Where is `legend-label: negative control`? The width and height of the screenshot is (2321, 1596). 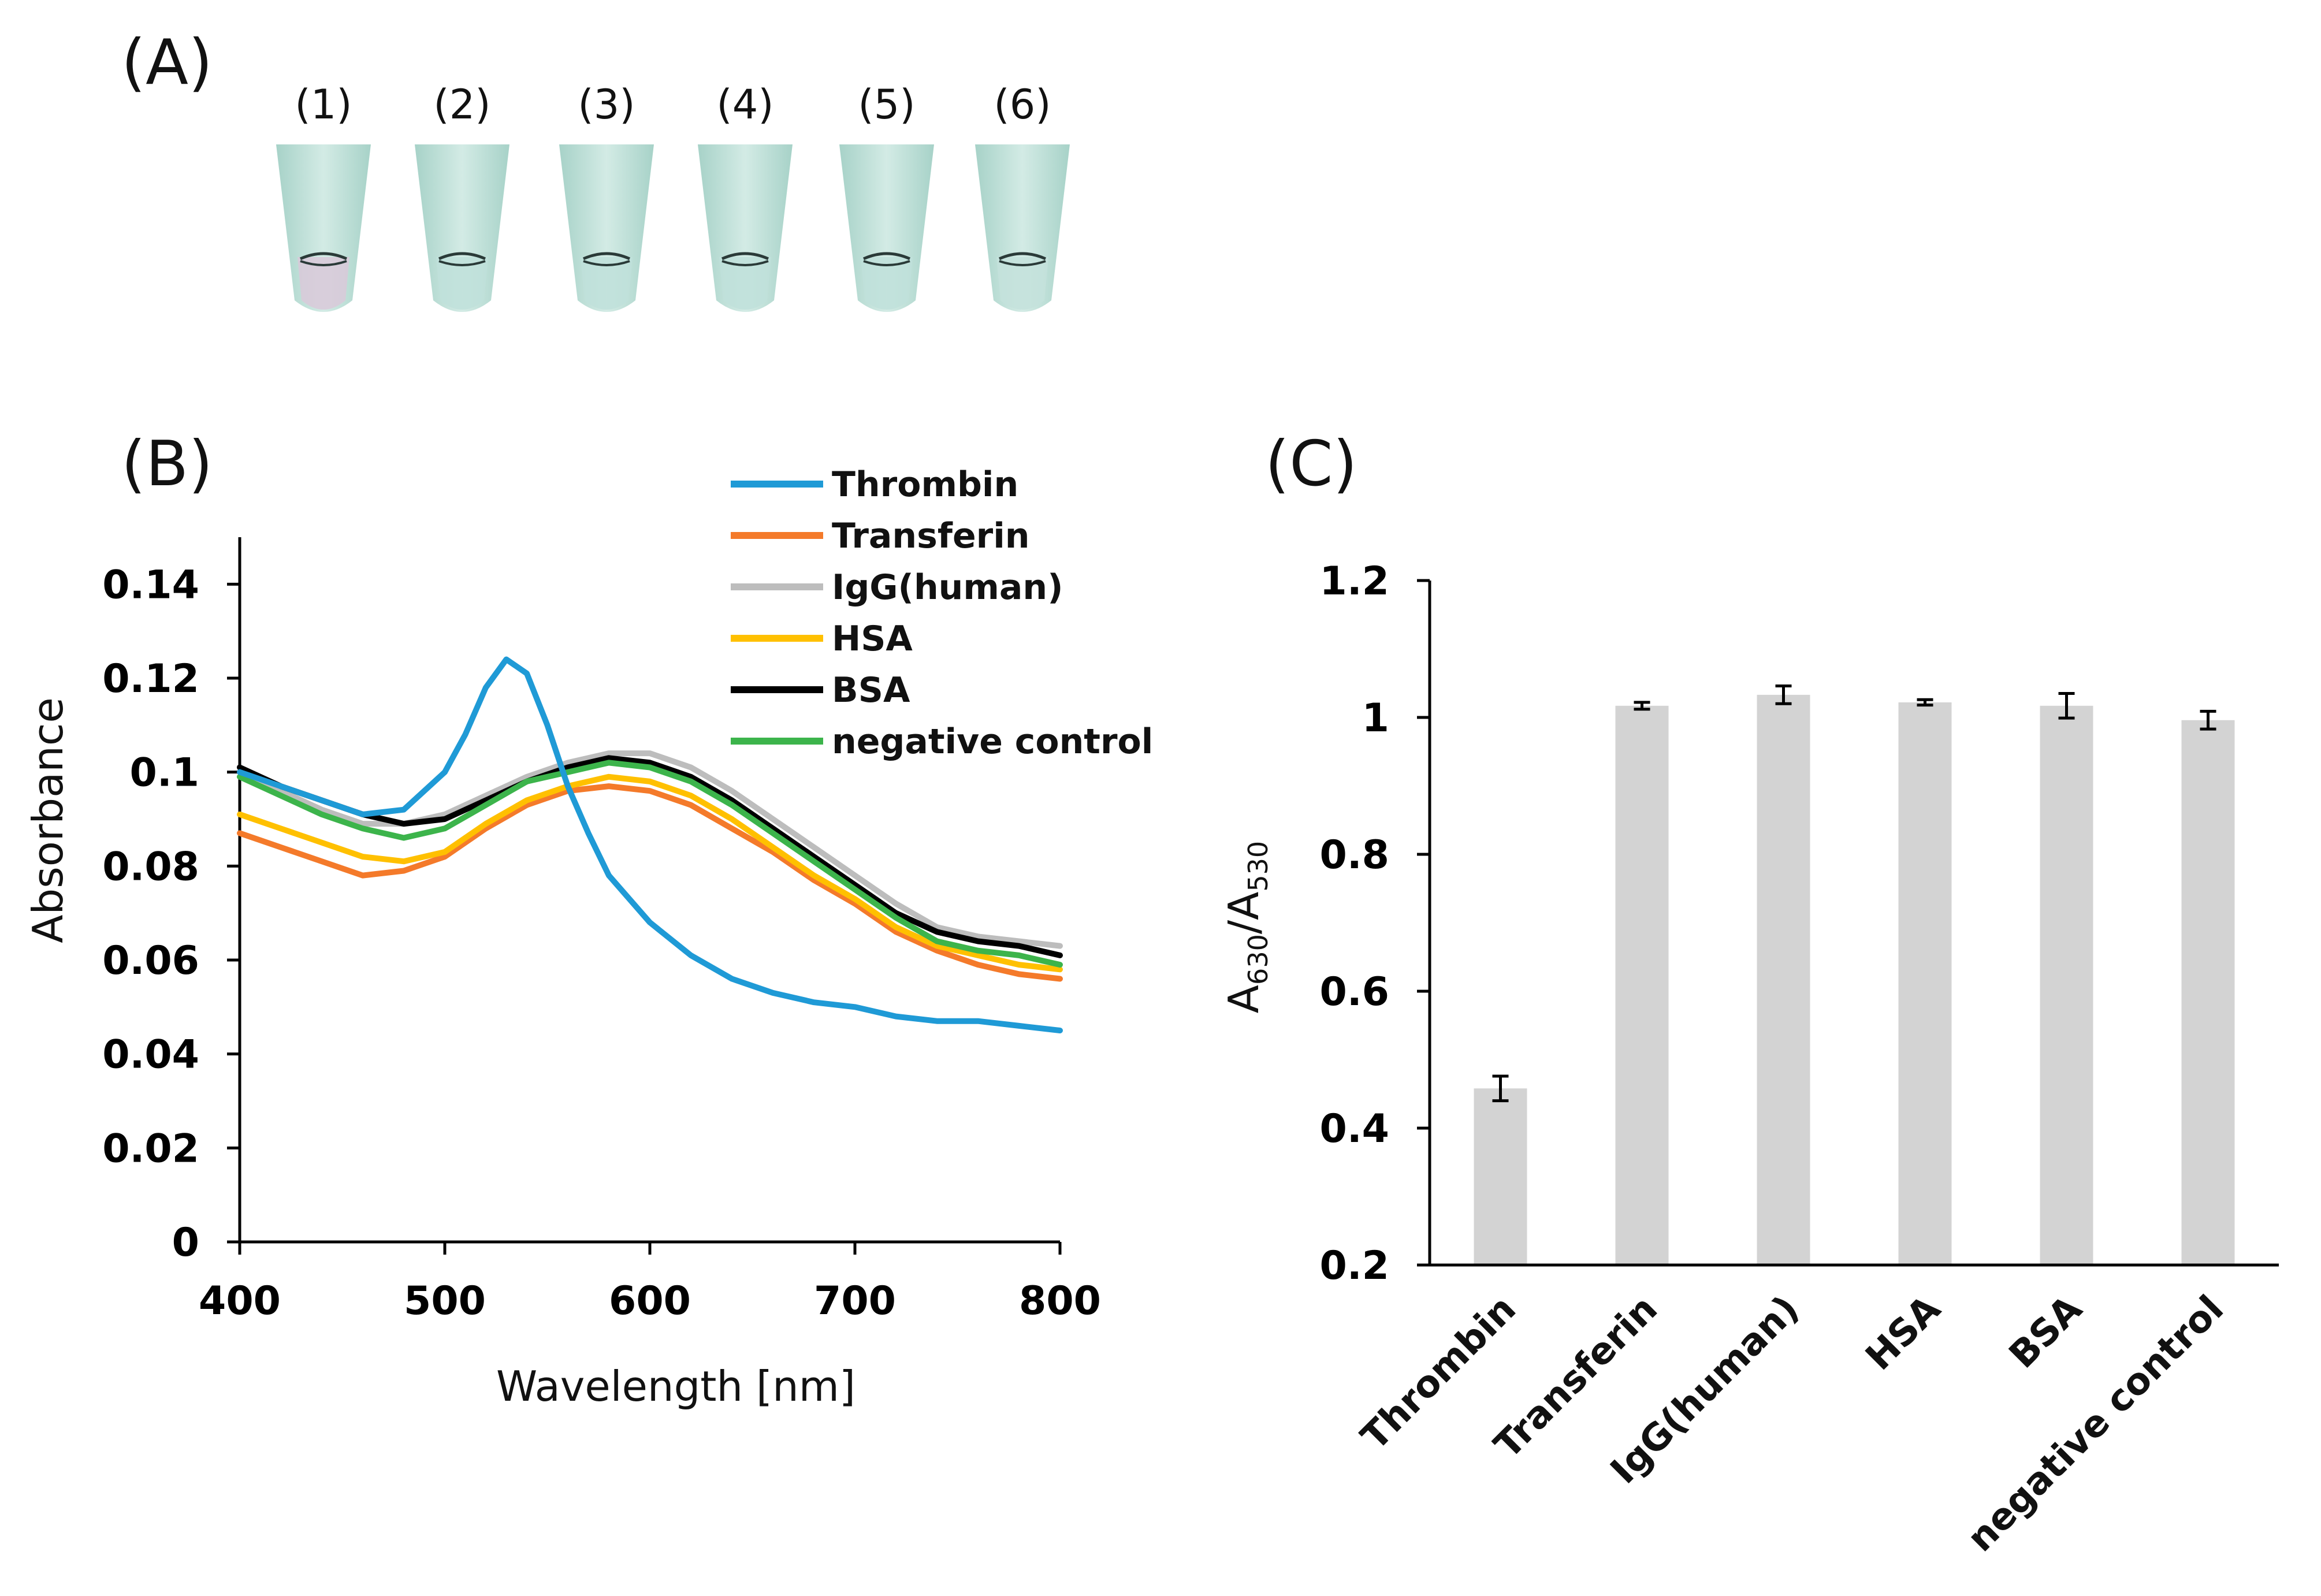 legend-label: negative control is located at coordinates (992, 741).